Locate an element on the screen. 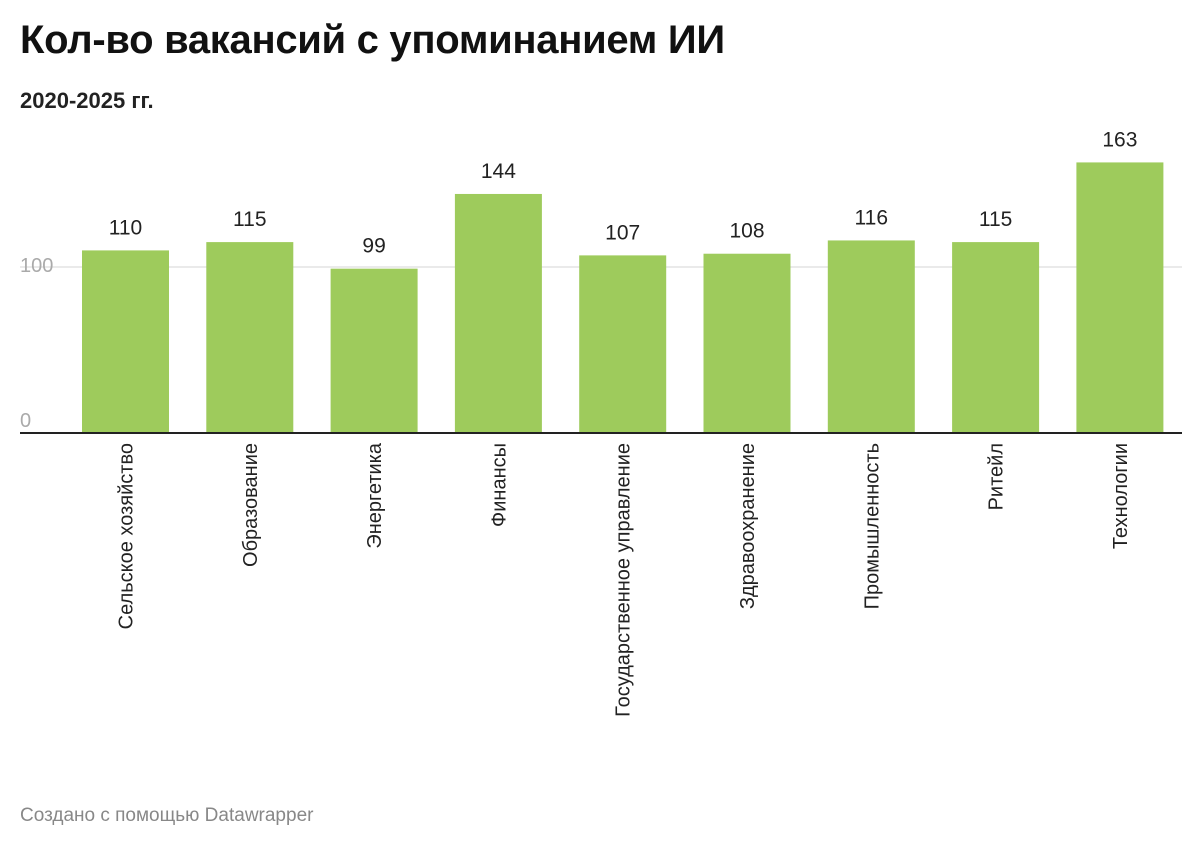  category-label-7: Промышленность is located at coordinates (872, 526).